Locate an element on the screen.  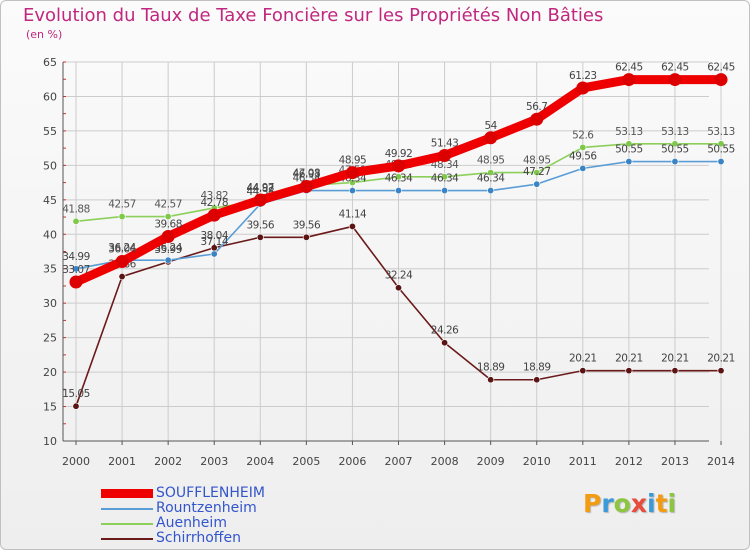
y-tick-label: 55 is located at coordinates (50, 131).